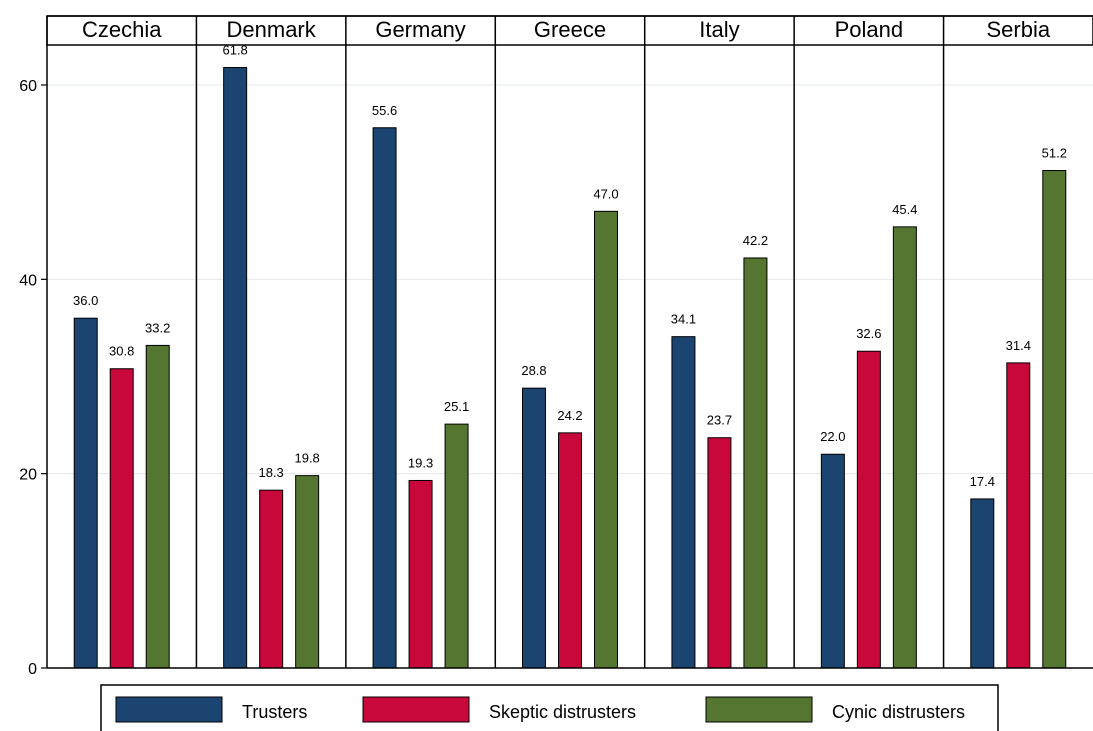  Describe the element at coordinates (869, 29) in the screenshot. I see `panel-title-poland: Poland` at that location.